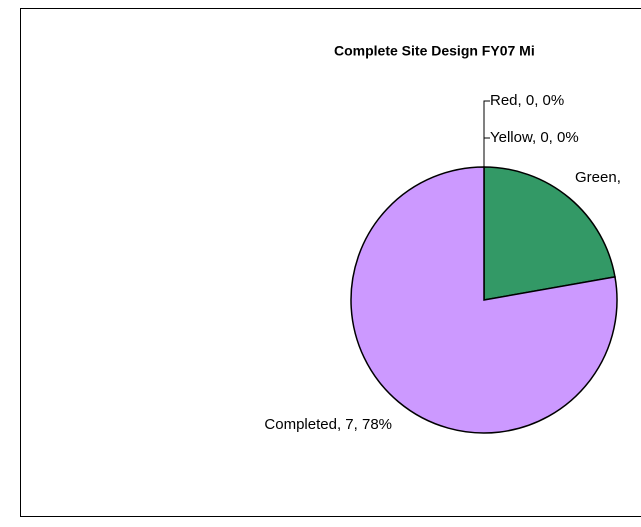 The height and width of the screenshot is (527, 641). I want to click on data-label: Green,, so click(598, 177).